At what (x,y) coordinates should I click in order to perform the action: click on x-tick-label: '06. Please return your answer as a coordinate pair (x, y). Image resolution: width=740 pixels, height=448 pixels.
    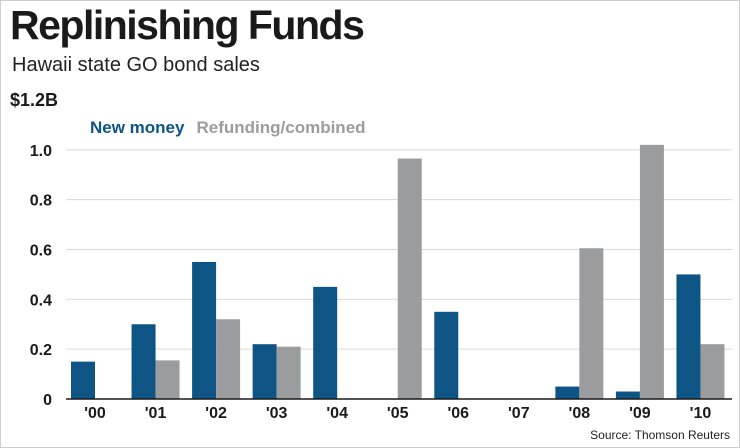
    Looking at the image, I should click on (458, 413).